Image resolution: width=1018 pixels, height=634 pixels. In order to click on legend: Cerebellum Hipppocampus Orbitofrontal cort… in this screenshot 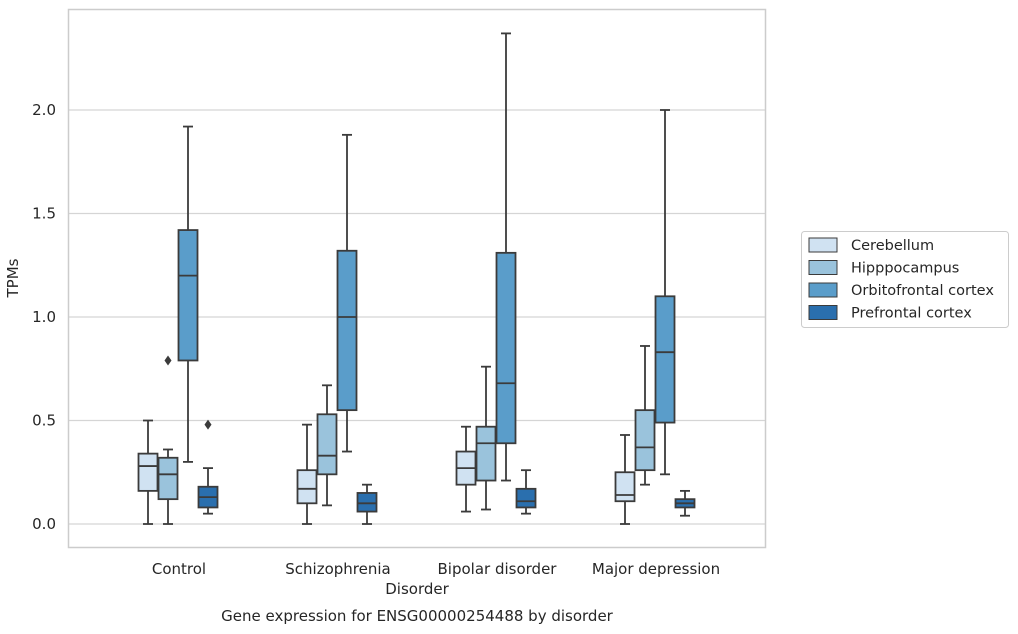, I will do `click(905, 279)`.